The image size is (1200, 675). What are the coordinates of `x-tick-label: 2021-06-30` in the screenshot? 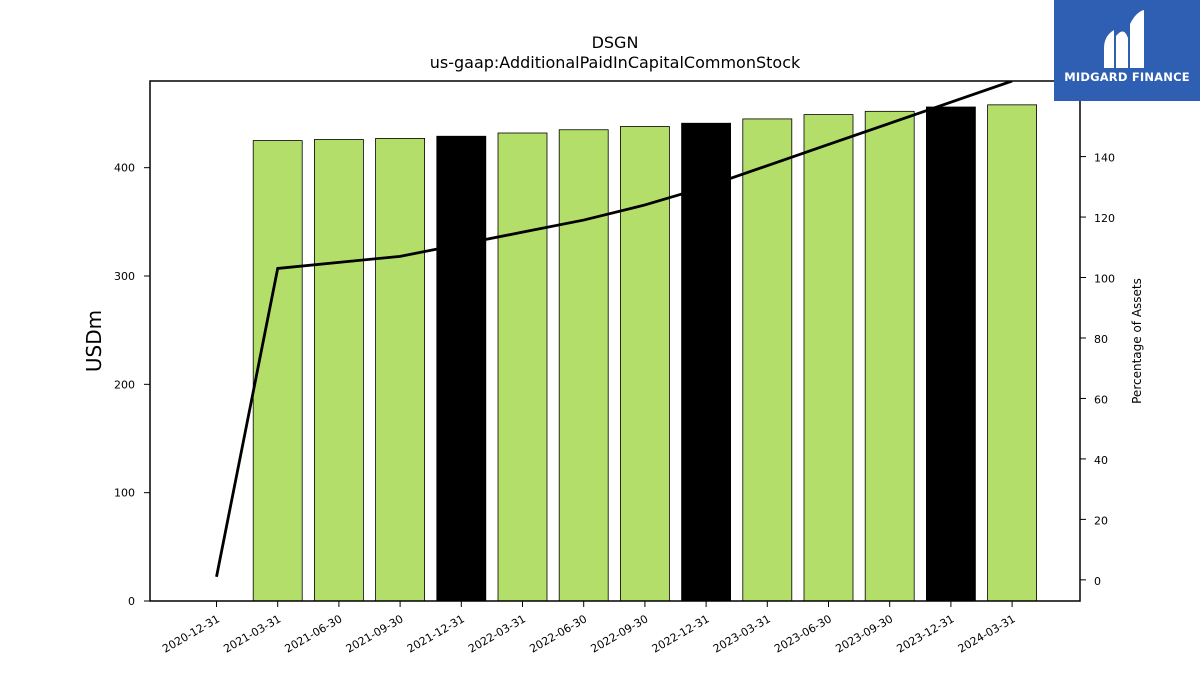 It's located at (314, 633).